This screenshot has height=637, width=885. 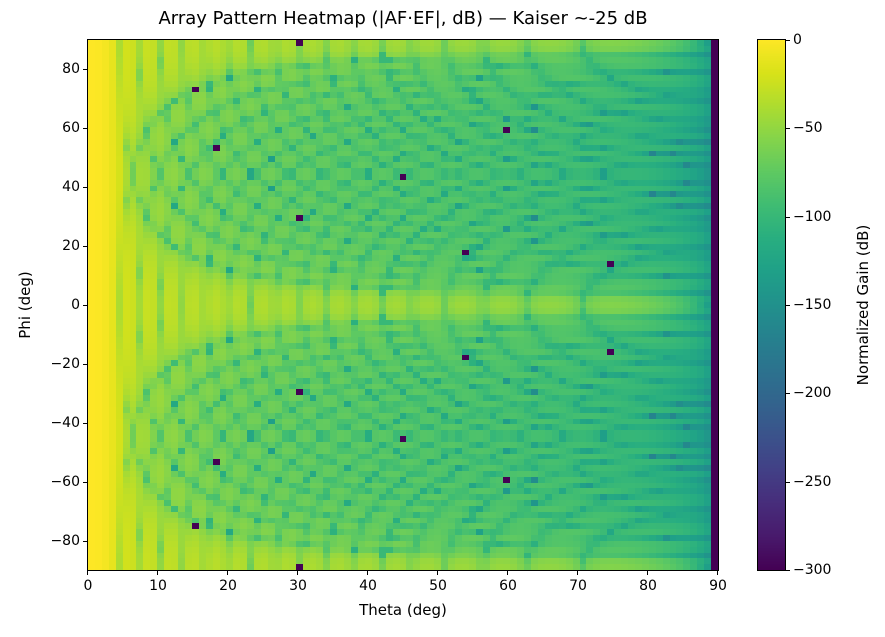 What do you see at coordinates (88, 586) in the screenshot?
I see `x-tick-label: 0` at bounding box center [88, 586].